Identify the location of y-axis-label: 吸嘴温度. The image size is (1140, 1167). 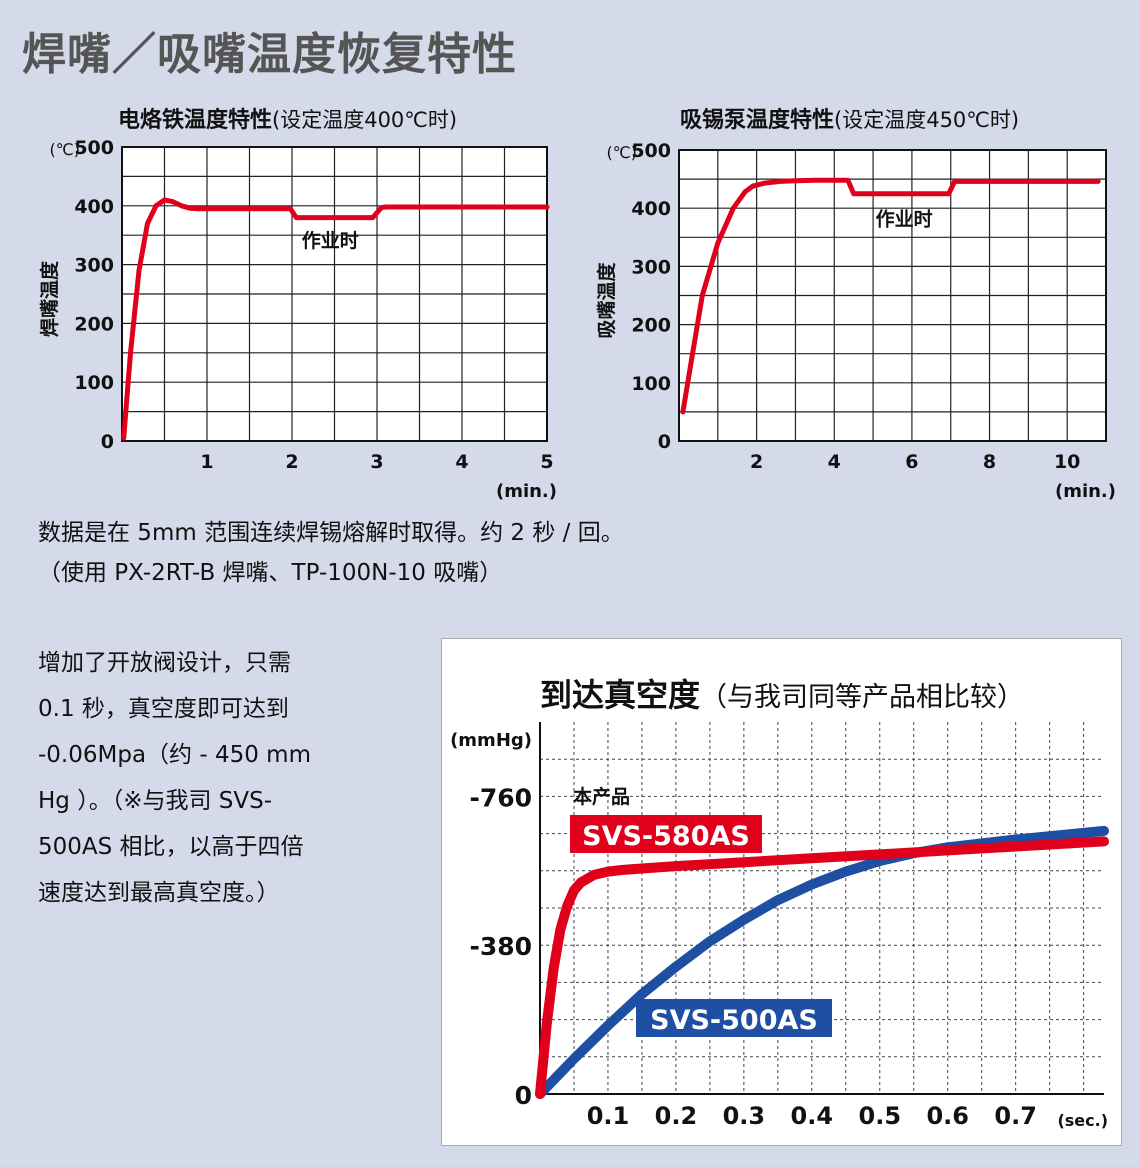
(606, 300).